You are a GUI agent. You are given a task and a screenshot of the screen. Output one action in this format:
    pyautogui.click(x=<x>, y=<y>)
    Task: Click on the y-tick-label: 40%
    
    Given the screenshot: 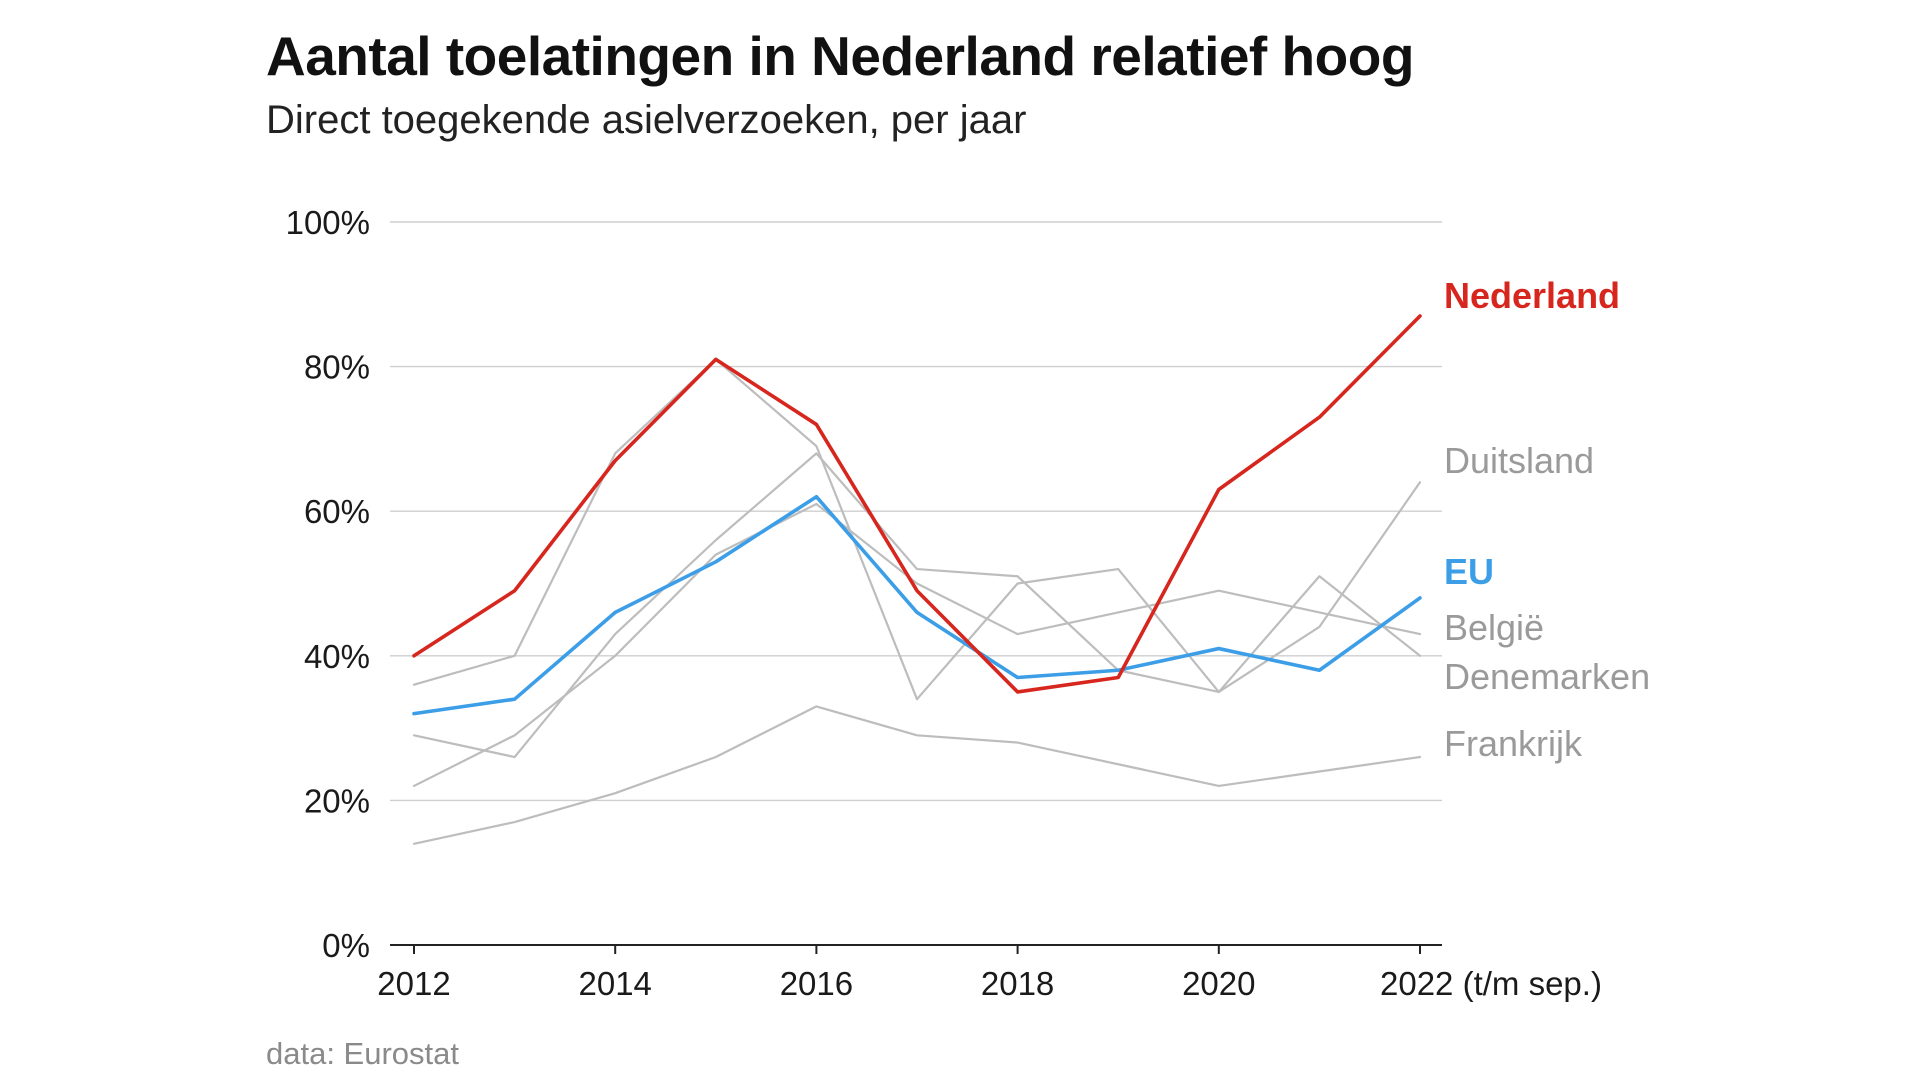 What is the action you would take?
    pyautogui.click(x=337, y=656)
    